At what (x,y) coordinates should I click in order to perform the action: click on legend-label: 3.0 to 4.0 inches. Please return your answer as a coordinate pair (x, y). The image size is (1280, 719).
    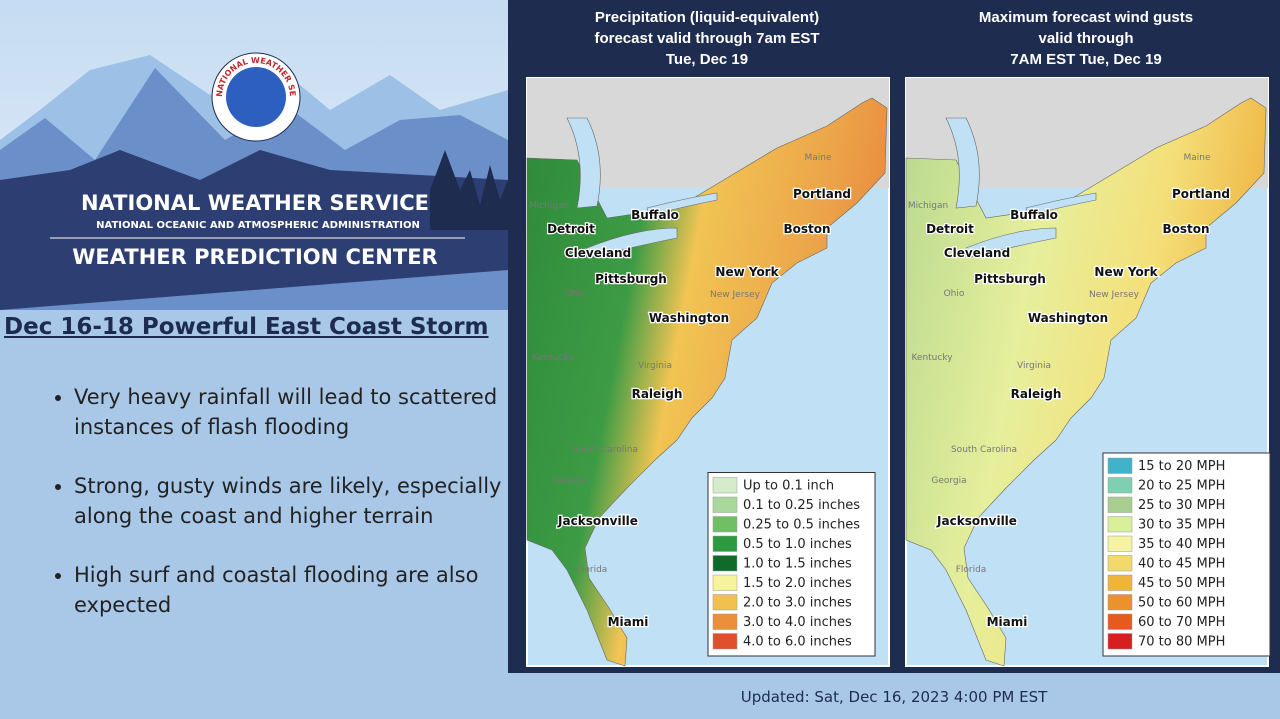
    Looking at the image, I should click on (797, 622).